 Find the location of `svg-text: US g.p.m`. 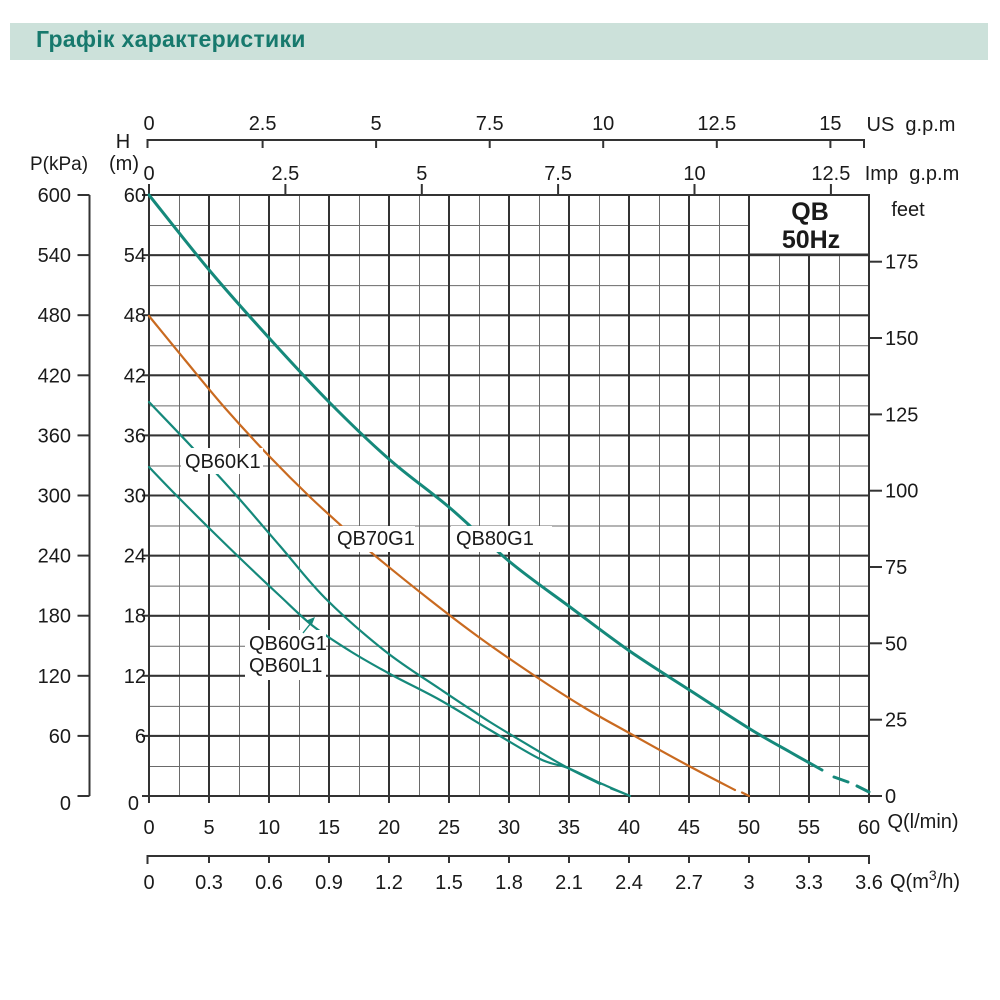

svg-text: US g.p.m is located at coordinates (911, 125).